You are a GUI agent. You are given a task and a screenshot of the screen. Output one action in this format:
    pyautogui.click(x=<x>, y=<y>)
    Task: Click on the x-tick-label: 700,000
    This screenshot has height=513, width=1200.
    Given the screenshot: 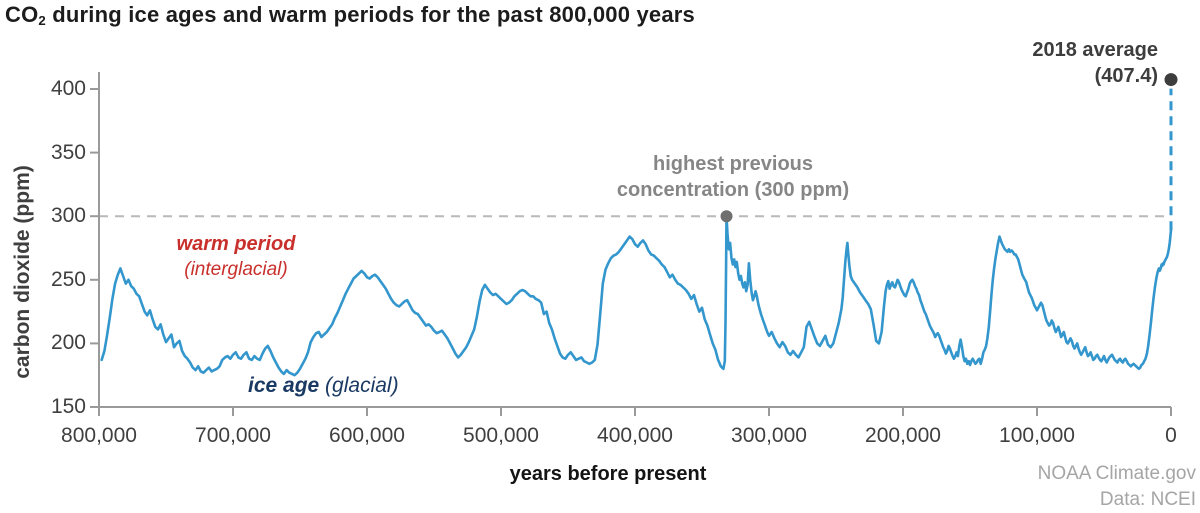 What is the action you would take?
    pyautogui.click(x=233, y=435)
    